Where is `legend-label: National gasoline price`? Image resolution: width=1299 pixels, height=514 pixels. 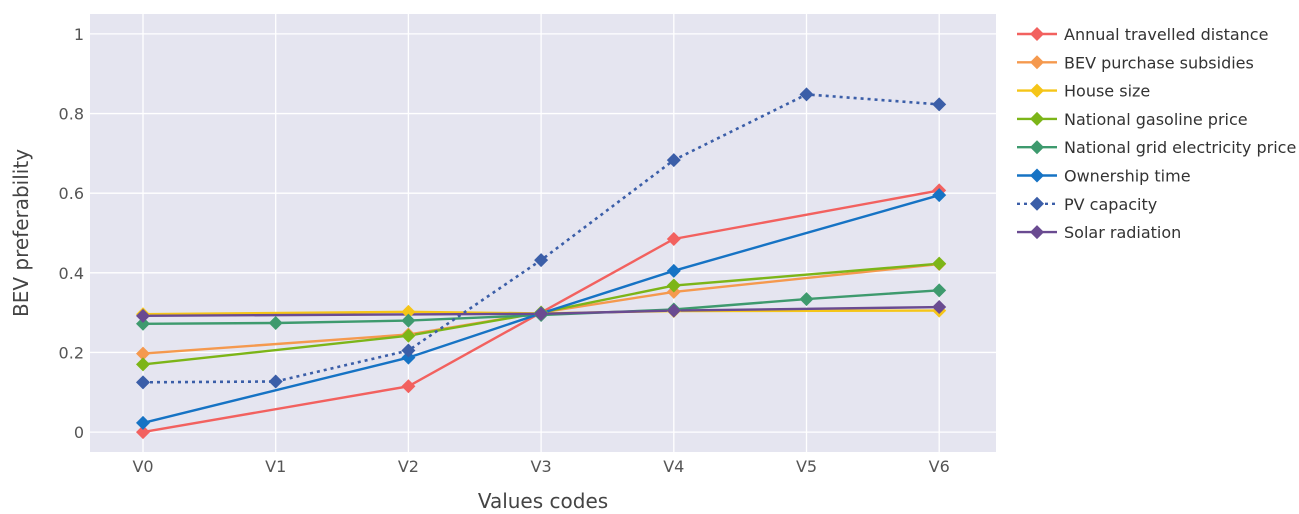
legend-label: National gasoline price is located at coordinates (1156, 119).